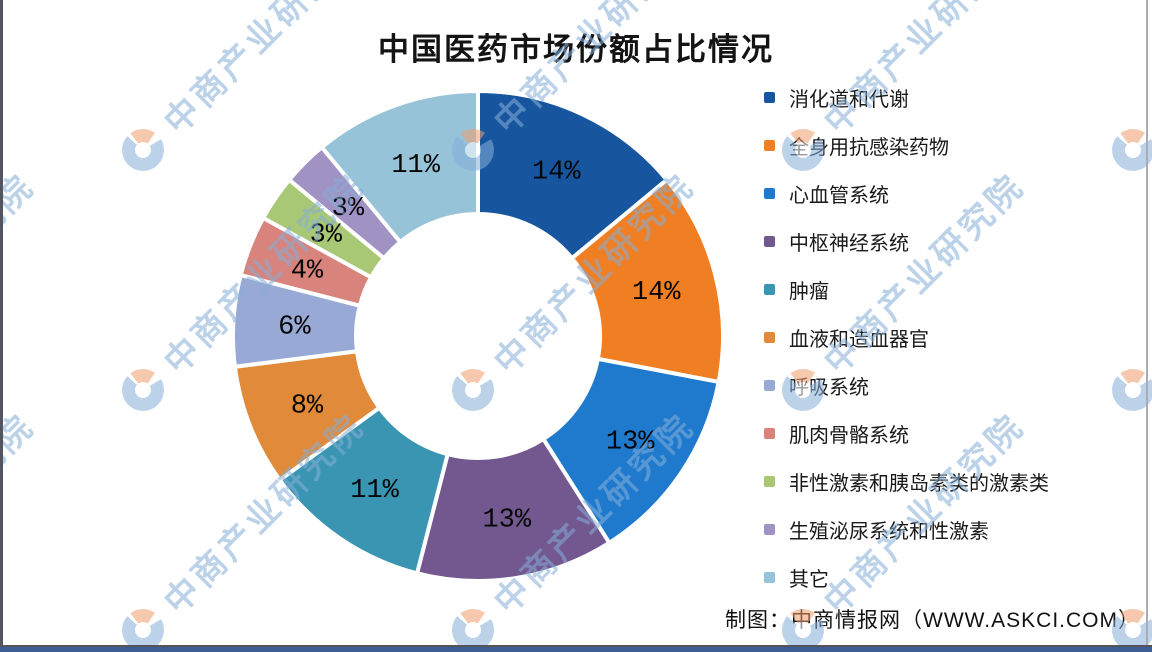 This screenshot has width=1152, height=652. I want to click on legend-item: 血液和造血器官, so click(954, 337).